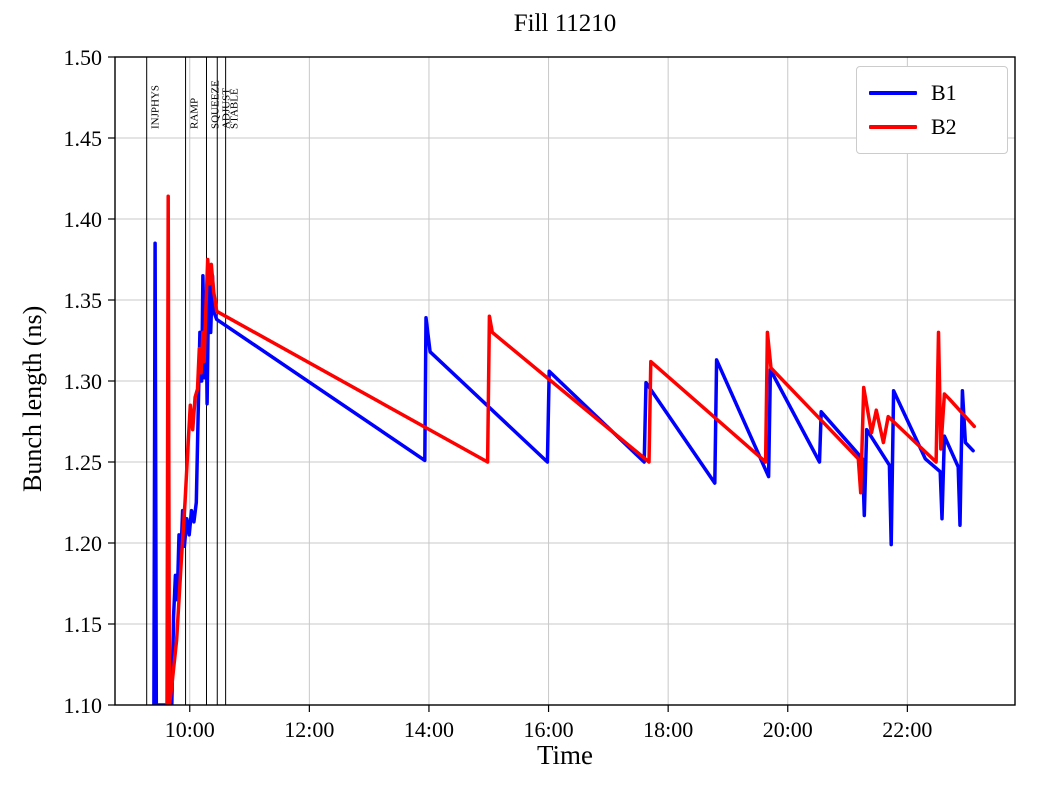 The image size is (1040, 800). What do you see at coordinates (944, 93) in the screenshot?
I see `legend-label-b1: B1` at bounding box center [944, 93].